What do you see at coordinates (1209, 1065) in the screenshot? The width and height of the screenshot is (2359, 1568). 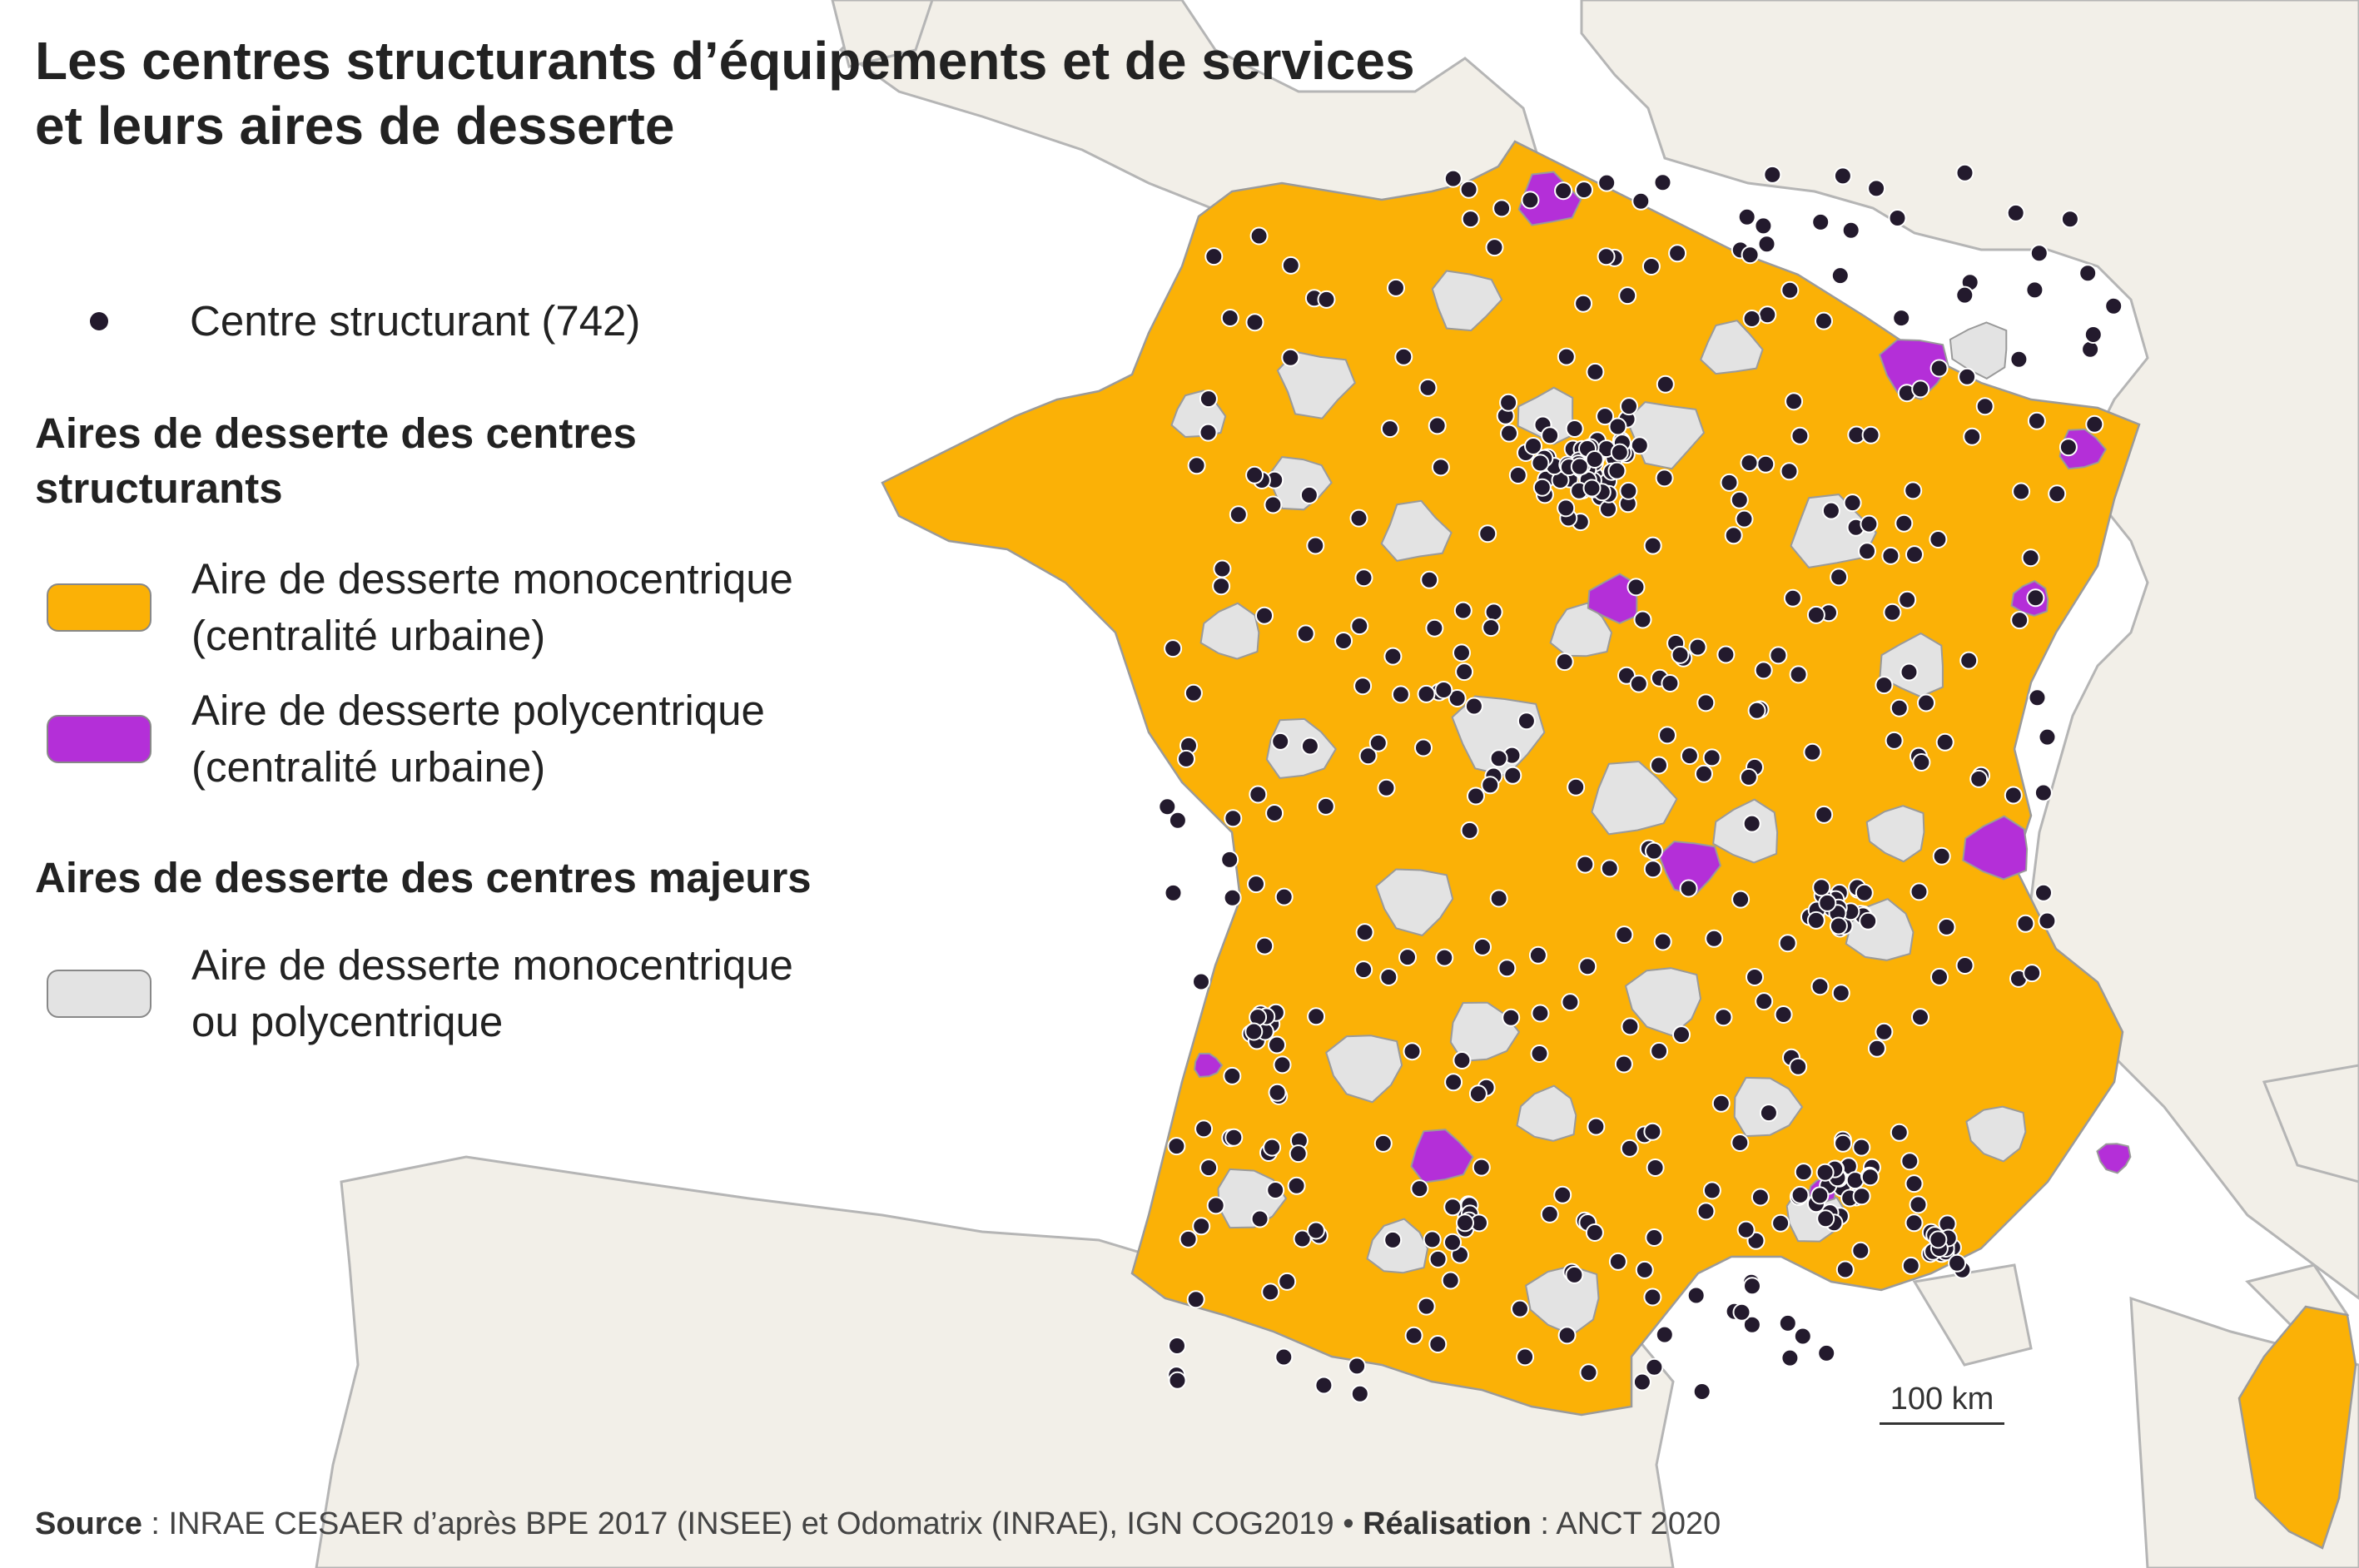 I see `poly-area` at bounding box center [1209, 1065].